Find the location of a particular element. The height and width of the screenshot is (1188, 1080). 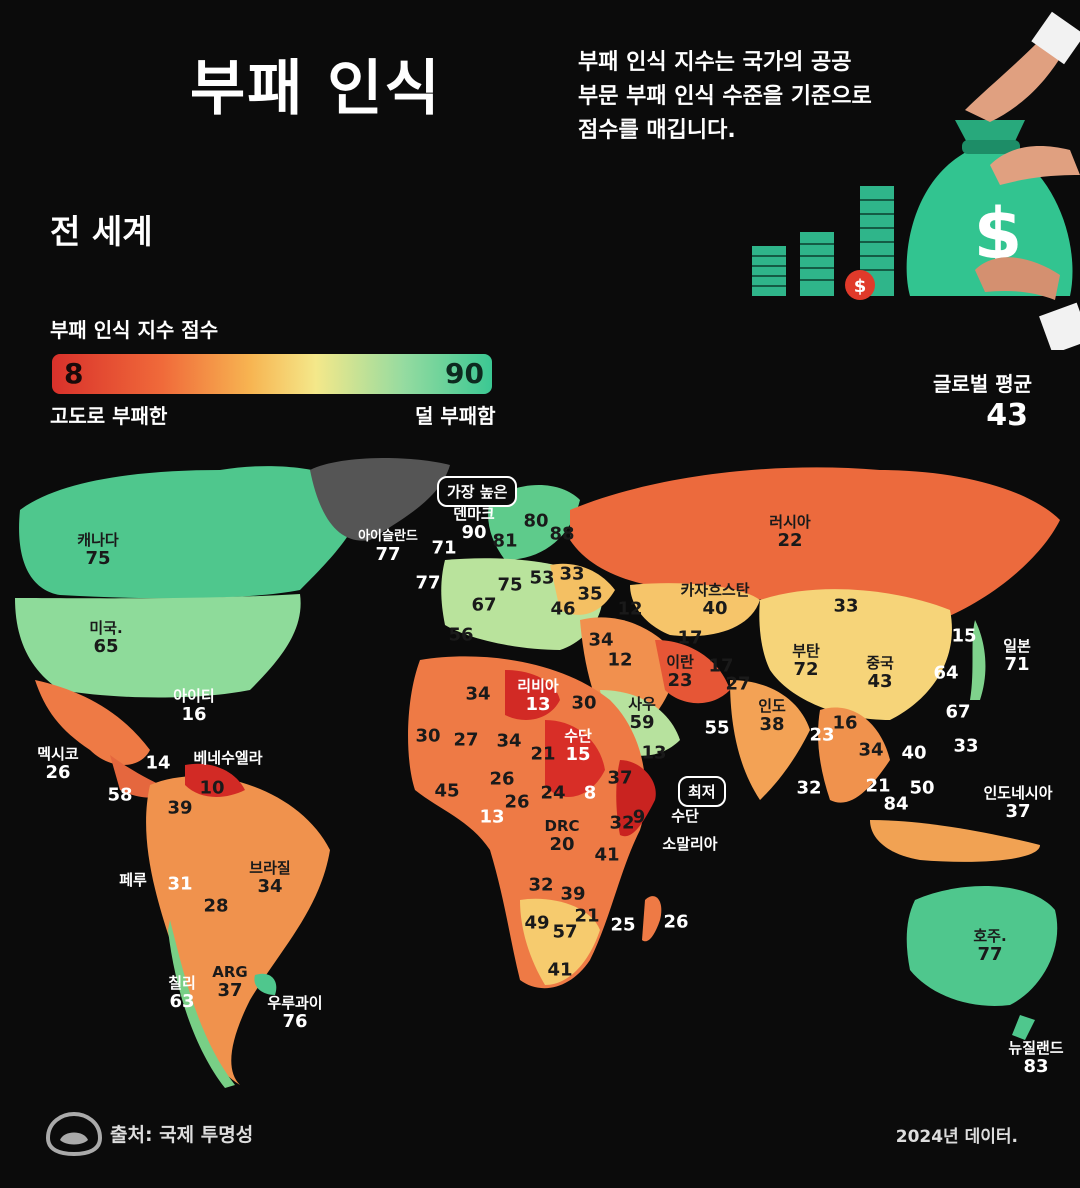

country-score: 28 is located at coordinates (216, 906).